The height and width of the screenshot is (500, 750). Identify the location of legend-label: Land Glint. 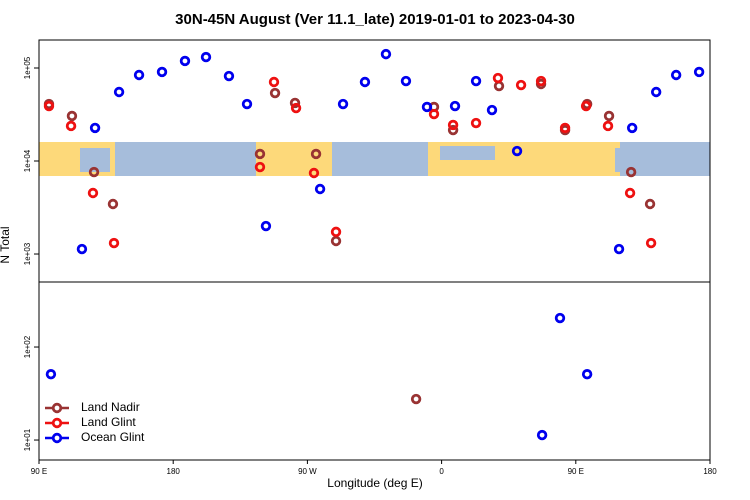
(108, 422).